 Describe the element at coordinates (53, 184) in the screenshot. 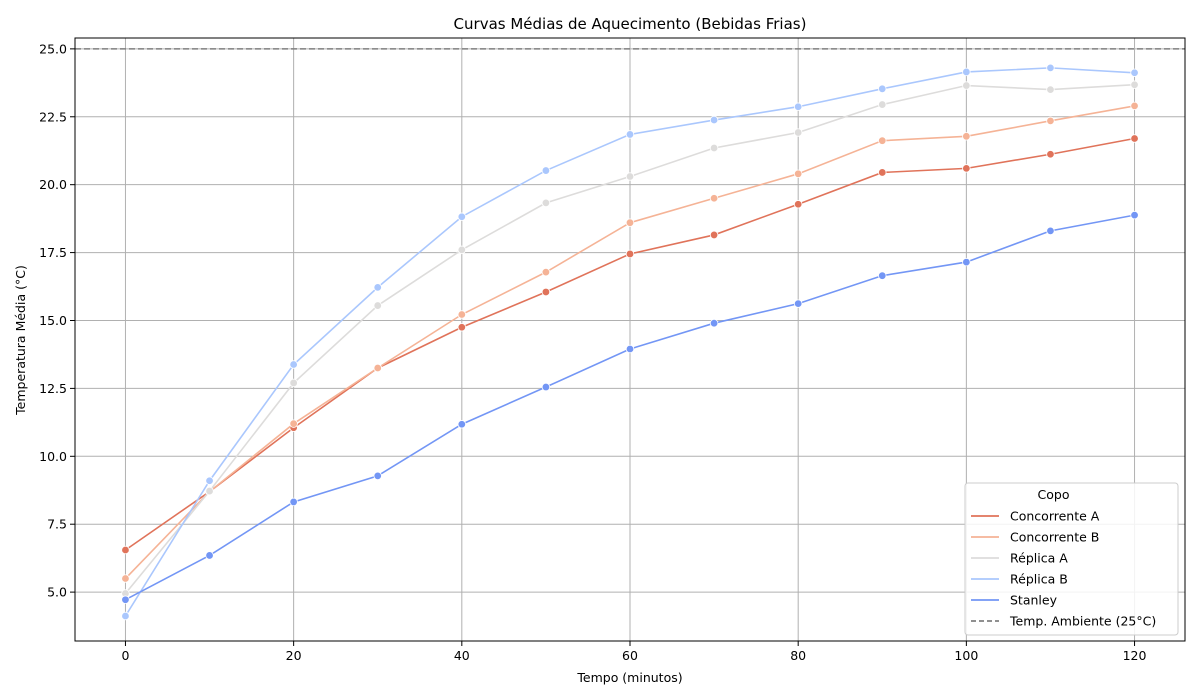

I see `y-tick-label: 20.0` at that location.